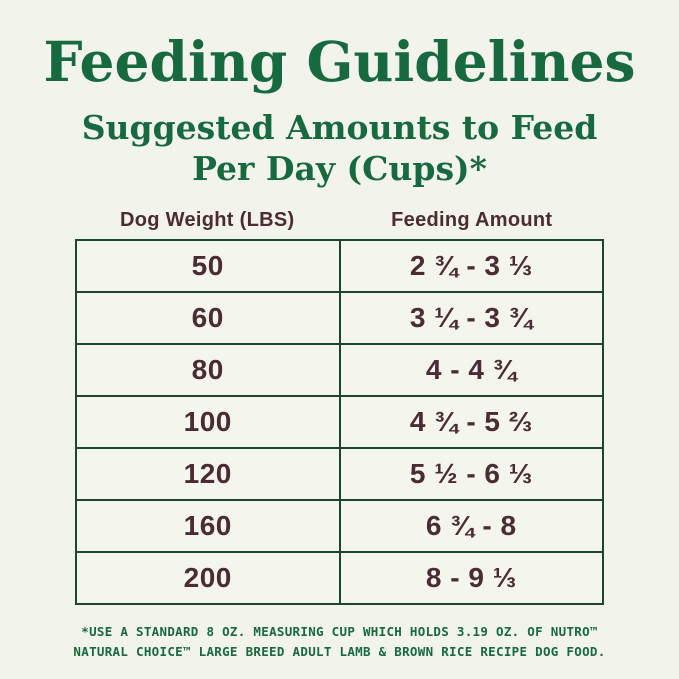  Describe the element at coordinates (339, 220) in the screenshot. I see `table-column-headers: Dog Weight (LBS) Feeding Amount` at that location.